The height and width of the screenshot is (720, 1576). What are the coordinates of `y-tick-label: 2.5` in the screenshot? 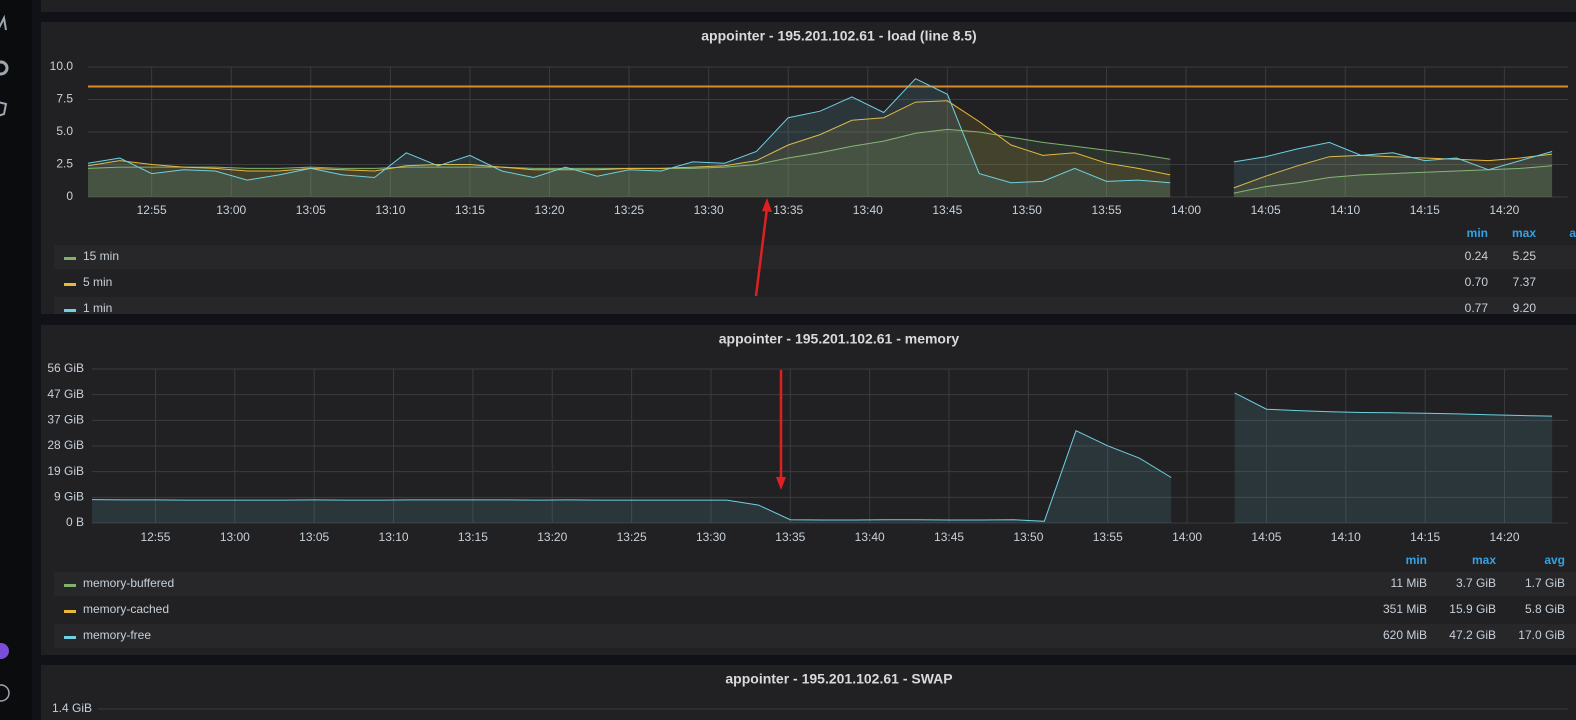 It's located at (64, 164).